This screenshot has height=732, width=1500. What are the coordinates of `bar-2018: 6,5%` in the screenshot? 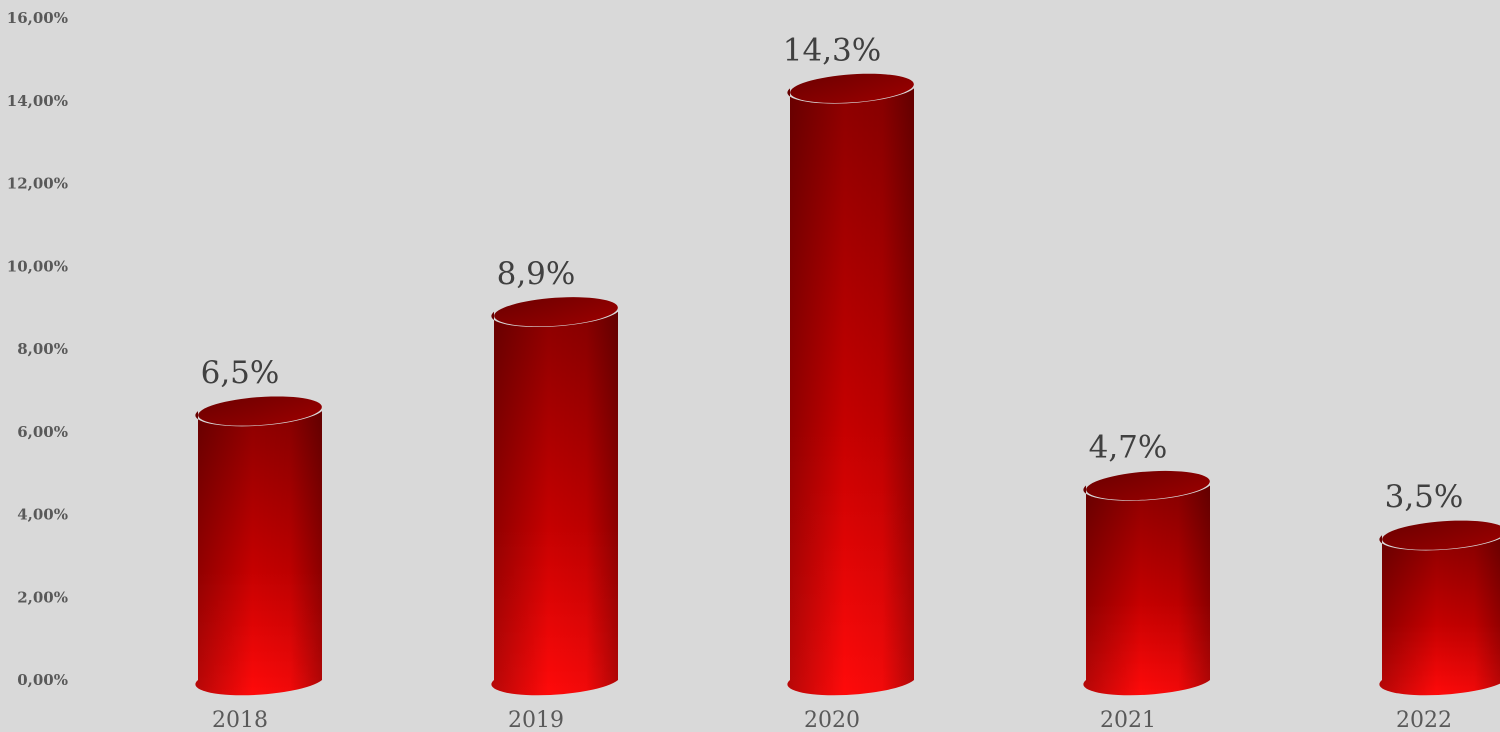 It's located at (258, 525).